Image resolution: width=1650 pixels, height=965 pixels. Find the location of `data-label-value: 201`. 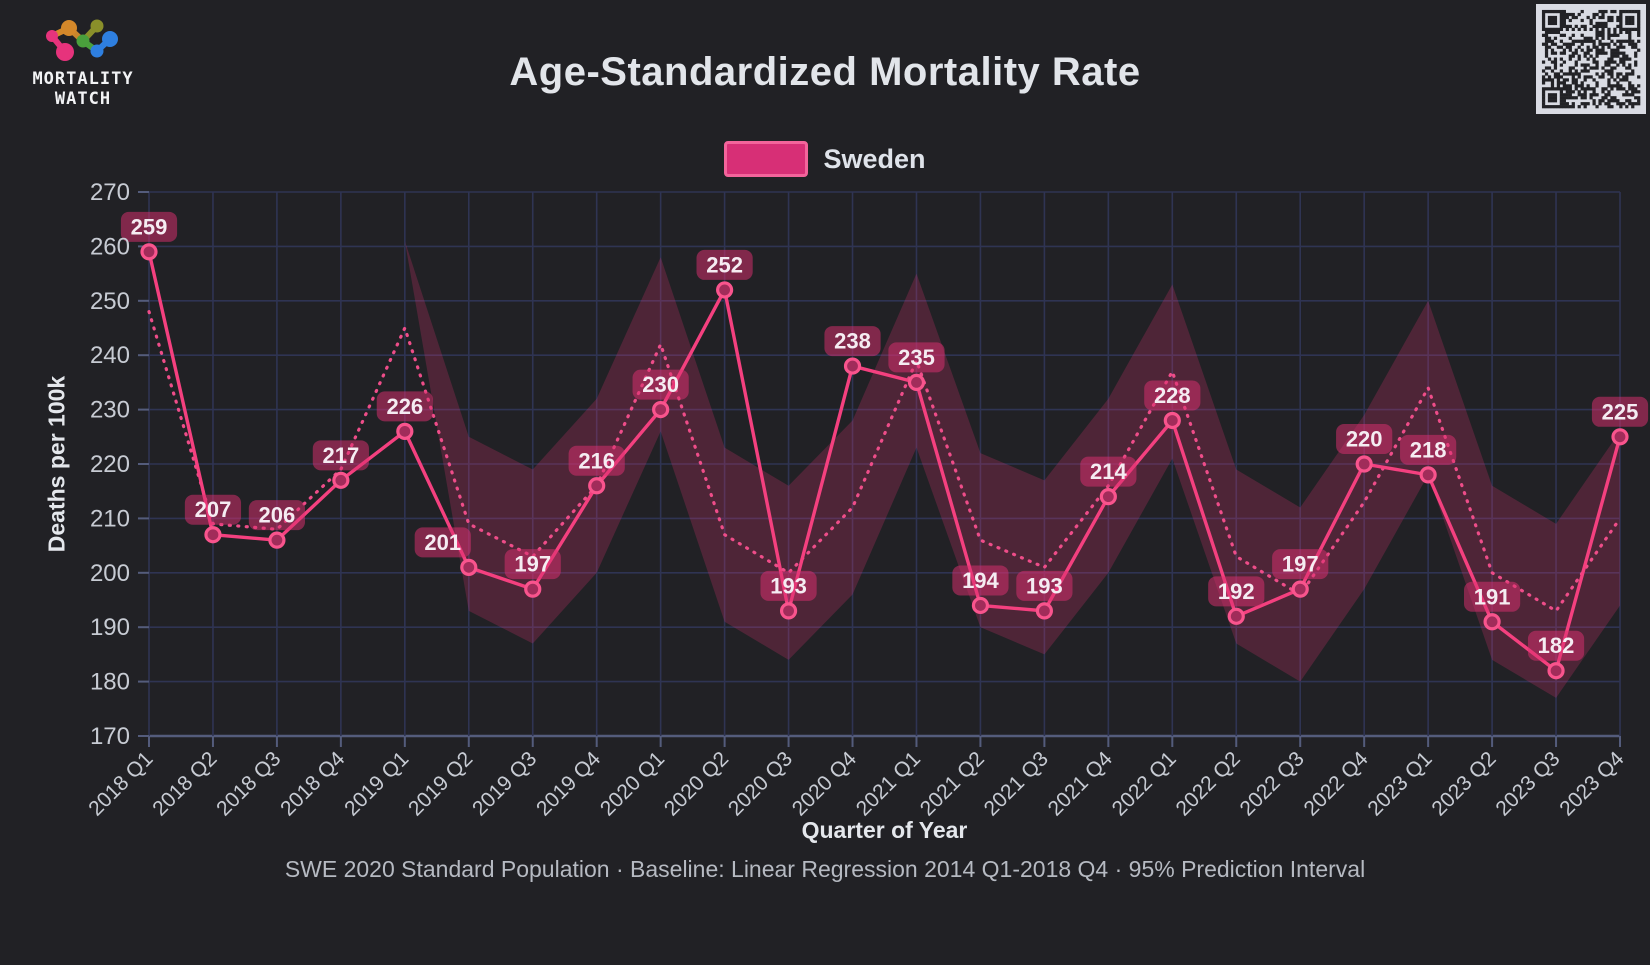

data-label-value: 201 is located at coordinates (442, 542).